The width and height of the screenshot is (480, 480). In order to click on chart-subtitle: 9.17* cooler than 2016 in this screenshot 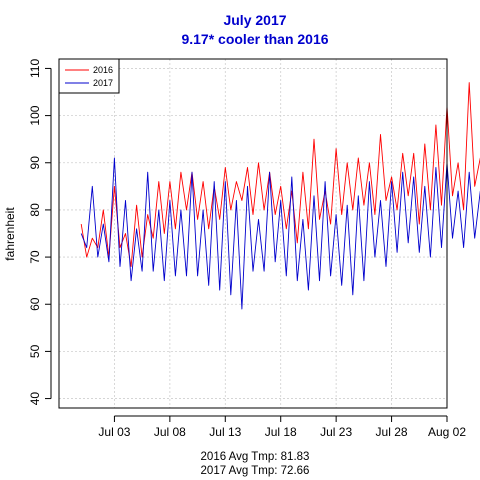, I will do `click(254, 39)`.